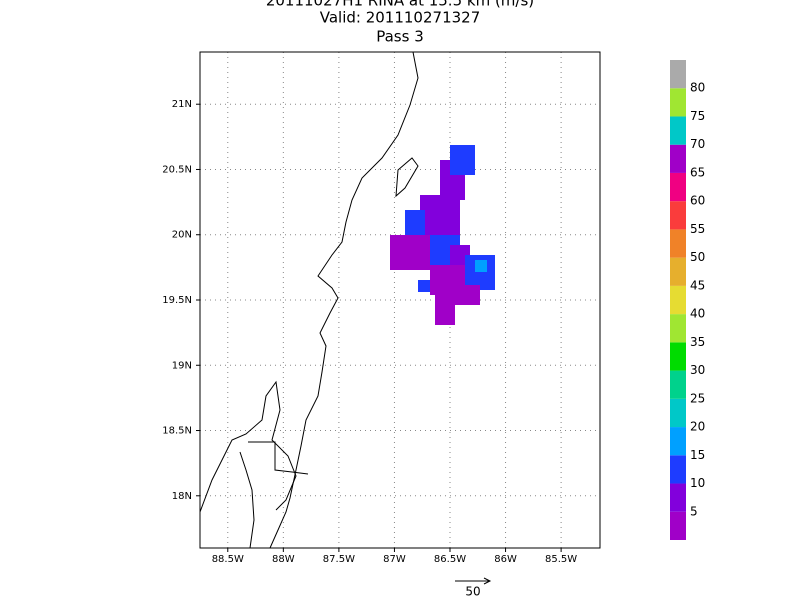  What do you see at coordinates (561, 559) in the screenshot?
I see `x-tick-label: 85.5W` at bounding box center [561, 559].